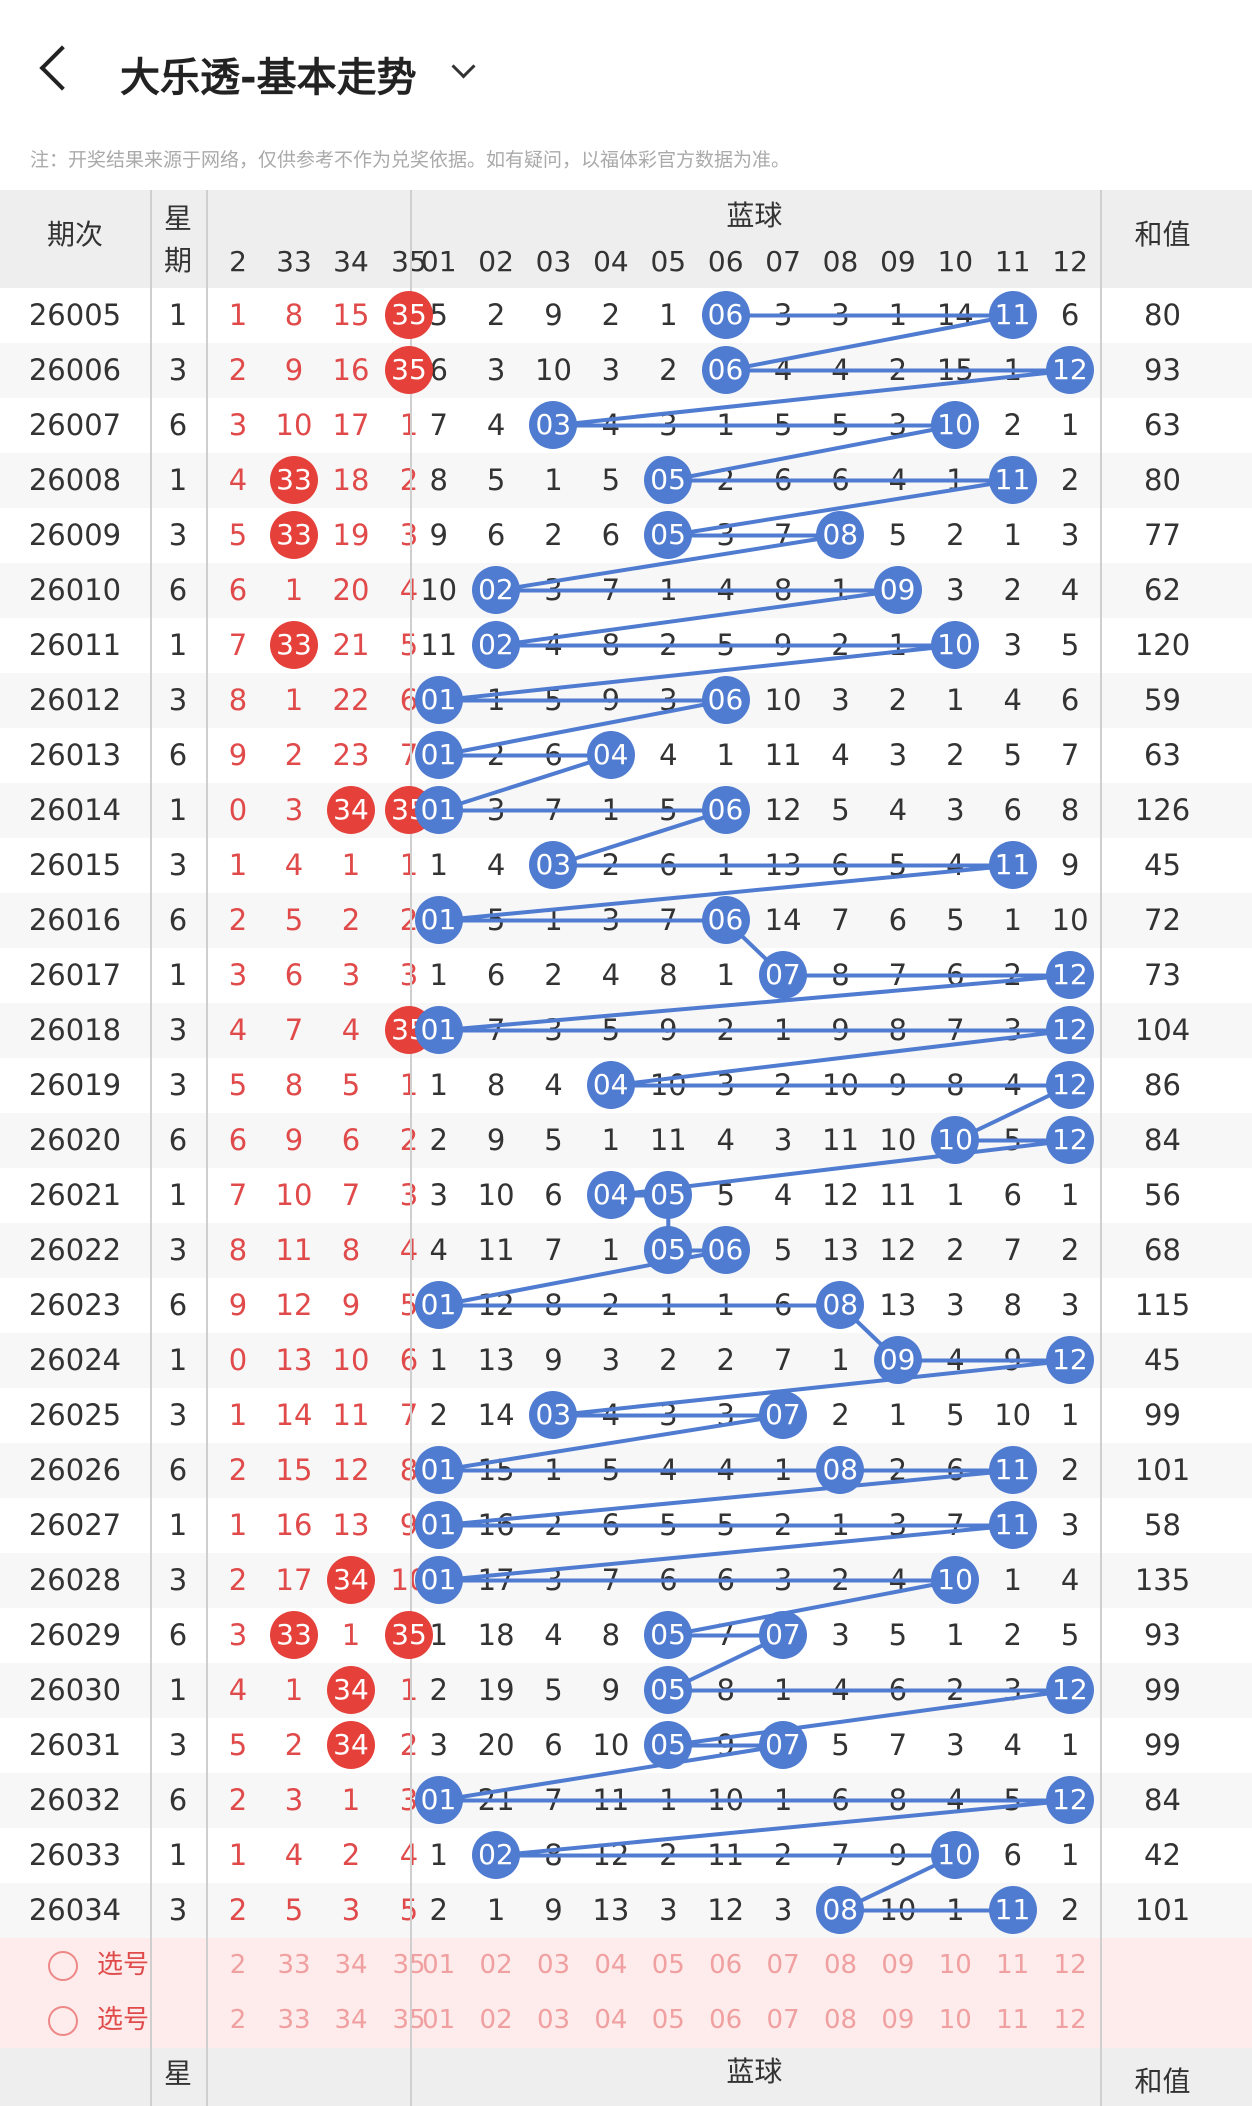  What do you see at coordinates (955, 370) in the screenshot?
I see `blue-miss-count: 15` at bounding box center [955, 370].